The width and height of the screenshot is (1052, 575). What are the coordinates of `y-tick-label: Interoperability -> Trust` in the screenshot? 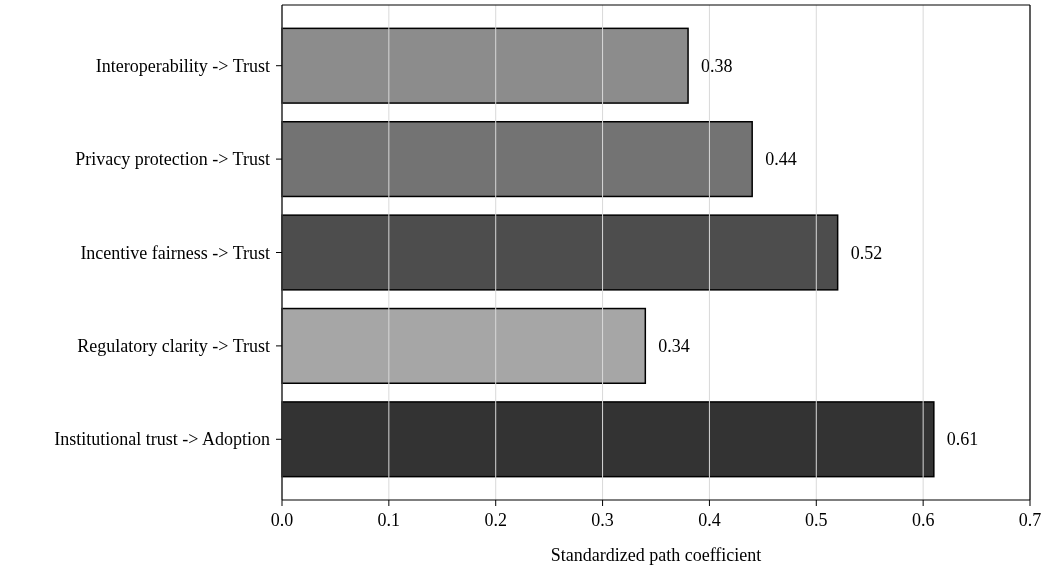 It's located at (182, 65).